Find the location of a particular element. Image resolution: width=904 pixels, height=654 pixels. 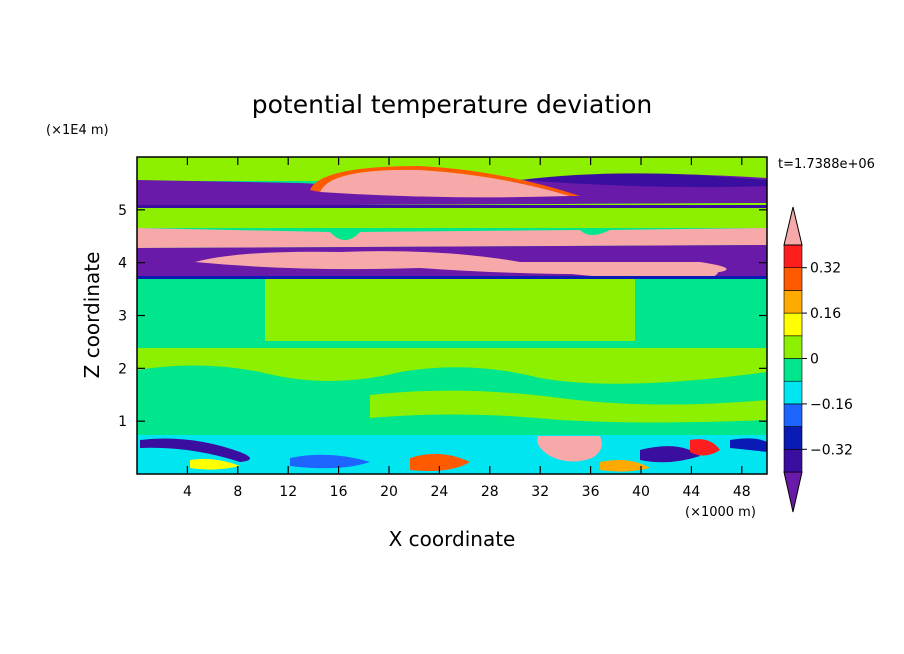

x-tick-label: 24 is located at coordinates (439, 492).